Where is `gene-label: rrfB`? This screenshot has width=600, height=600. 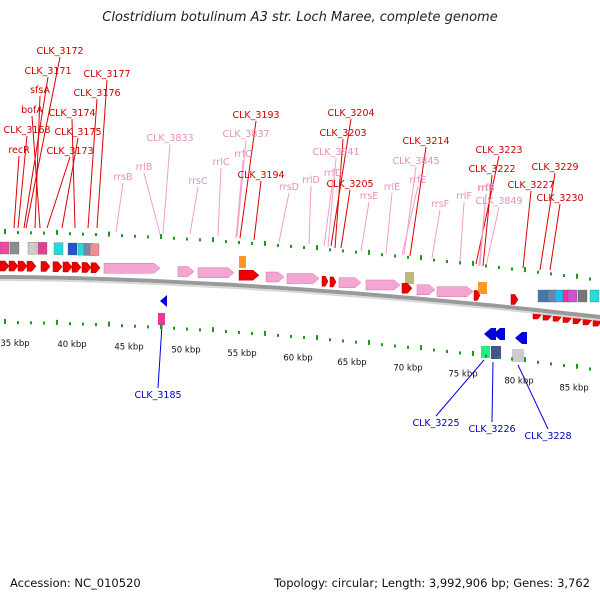
gene-label: rrfB is located at coordinates (486, 188).